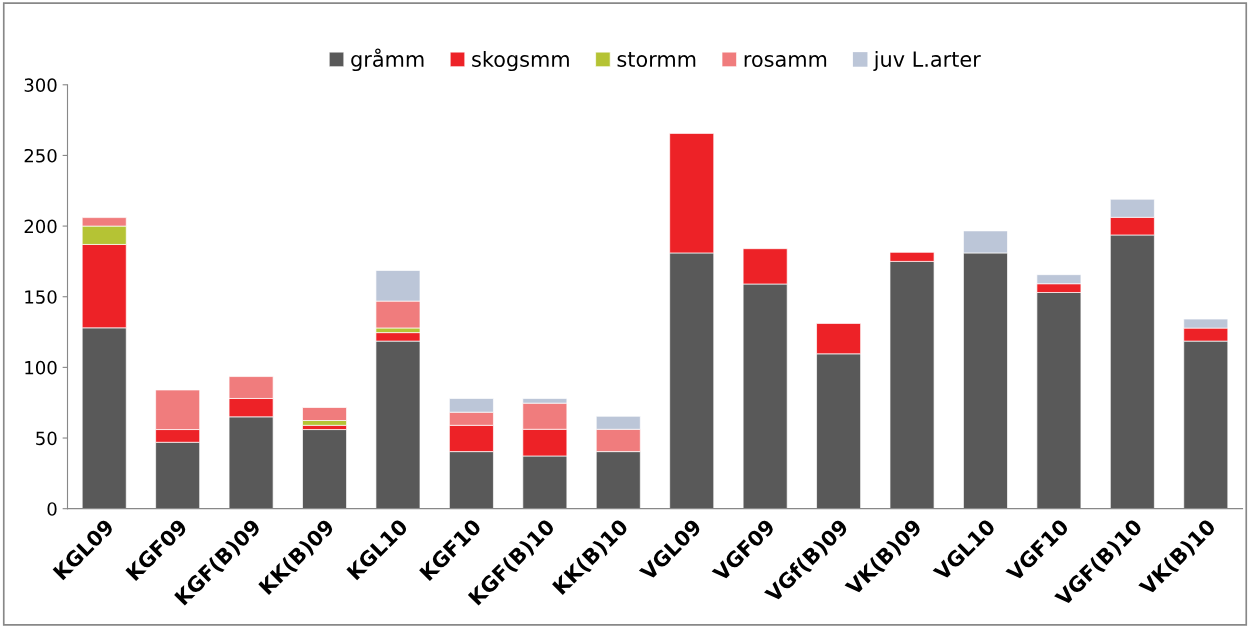 The height and width of the screenshot is (628, 1250). What do you see at coordinates (387, 60) in the screenshot?
I see `legend-label: gråmm` at bounding box center [387, 60].